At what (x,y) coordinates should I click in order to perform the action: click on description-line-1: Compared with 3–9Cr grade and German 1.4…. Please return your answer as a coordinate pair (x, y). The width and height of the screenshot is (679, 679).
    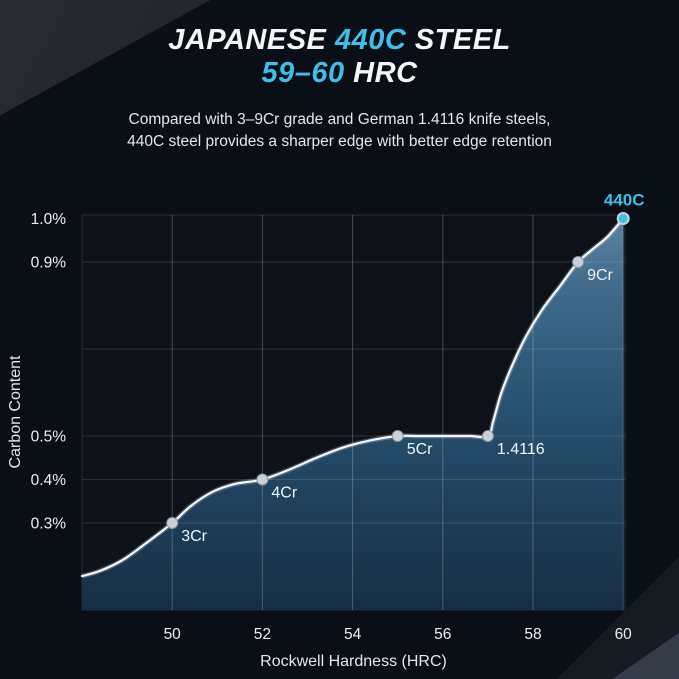
    Looking at the image, I should click on (339, 119).